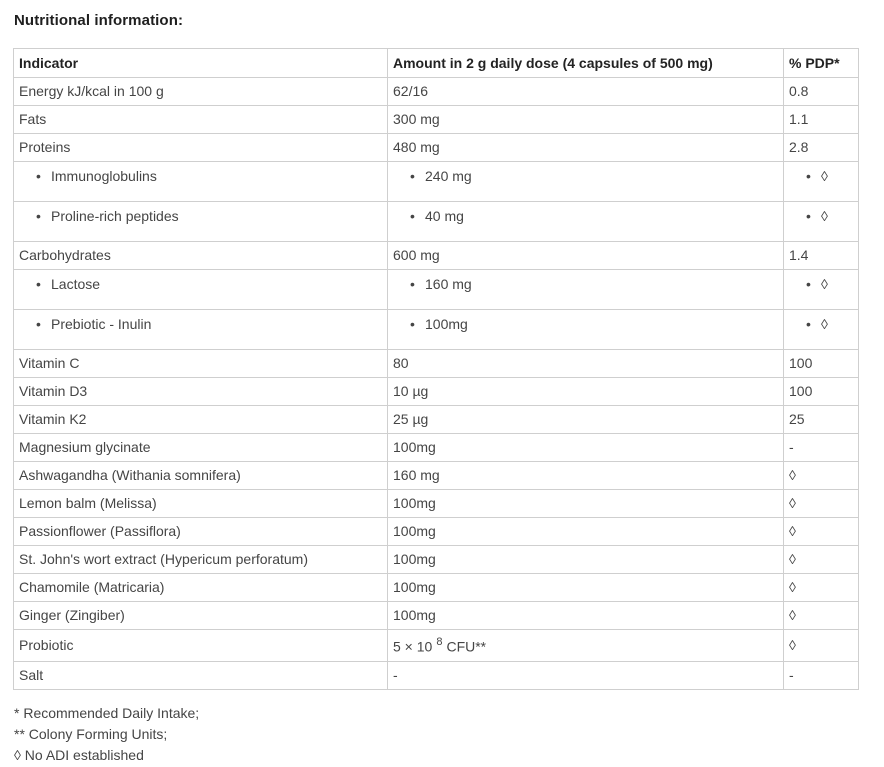 This screenshot has height=767, width=884. Describe the element at coordinates (432, 176) in the screenshot. I see `bullet-item: 240 mg` at that location.